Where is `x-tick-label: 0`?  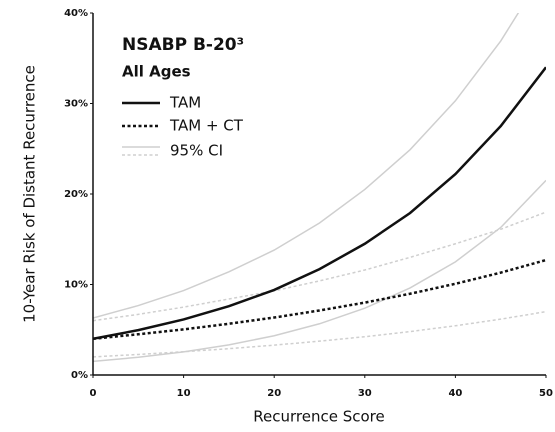
x-tick-label: 0 is located at coordinates (93, 393).